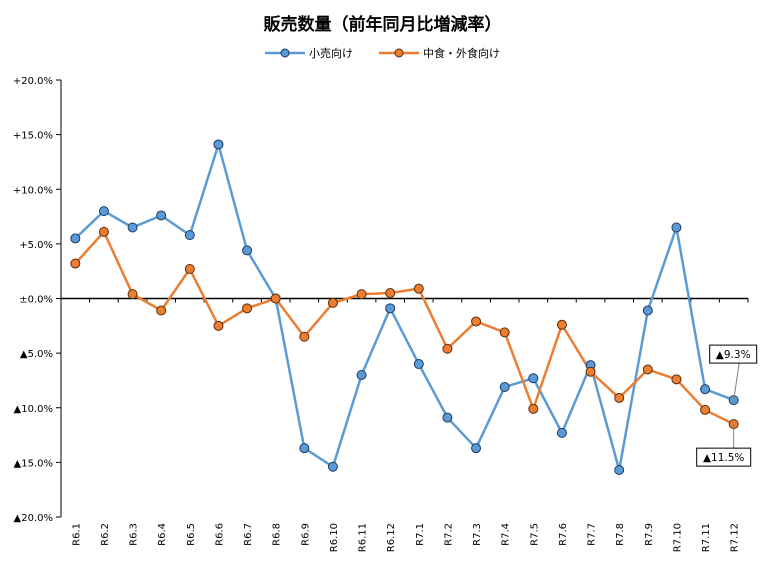  Describe the element at coordinates (33, 518) in the screenshot. I see `y-tick-label: ▲20.0%` at that location.